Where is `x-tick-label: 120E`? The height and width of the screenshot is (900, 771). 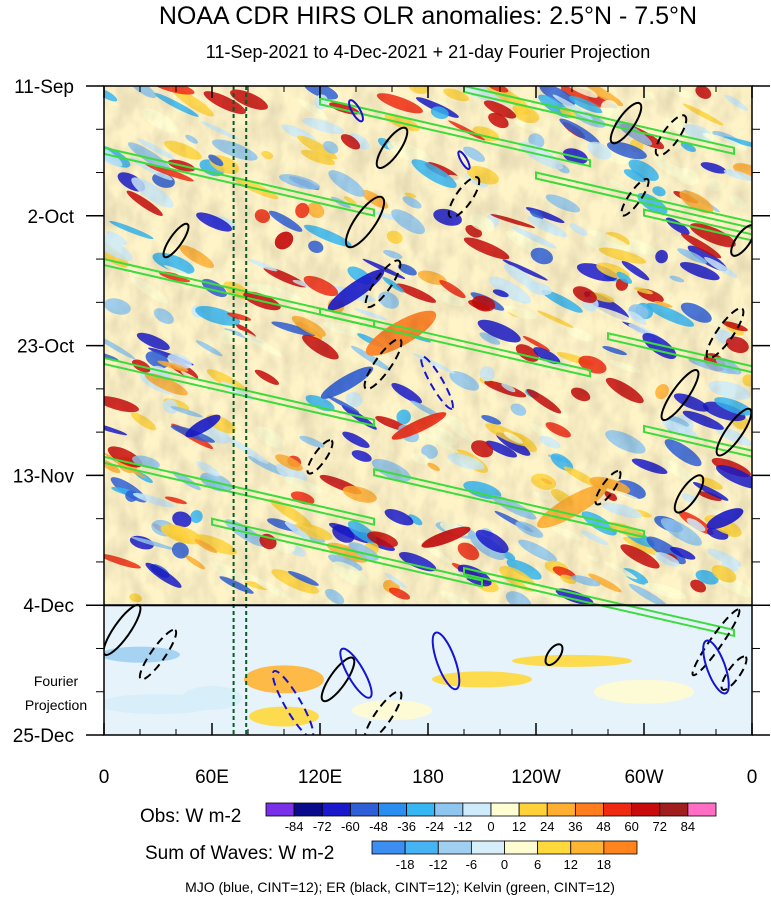 x-tick-label: 120E is located at coordinates (320, 777).